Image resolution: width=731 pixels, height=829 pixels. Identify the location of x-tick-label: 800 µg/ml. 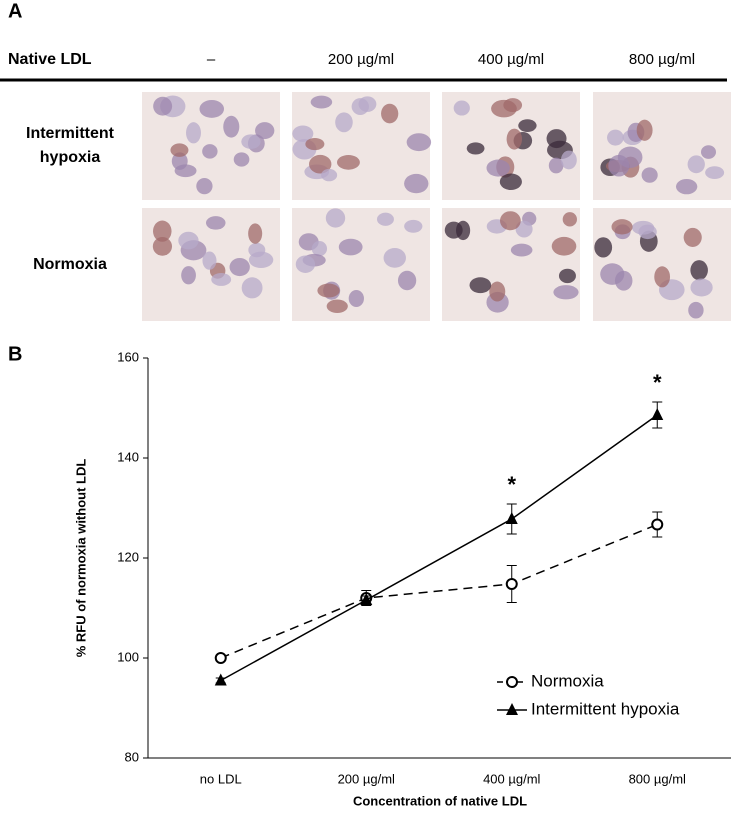
(657, 778).